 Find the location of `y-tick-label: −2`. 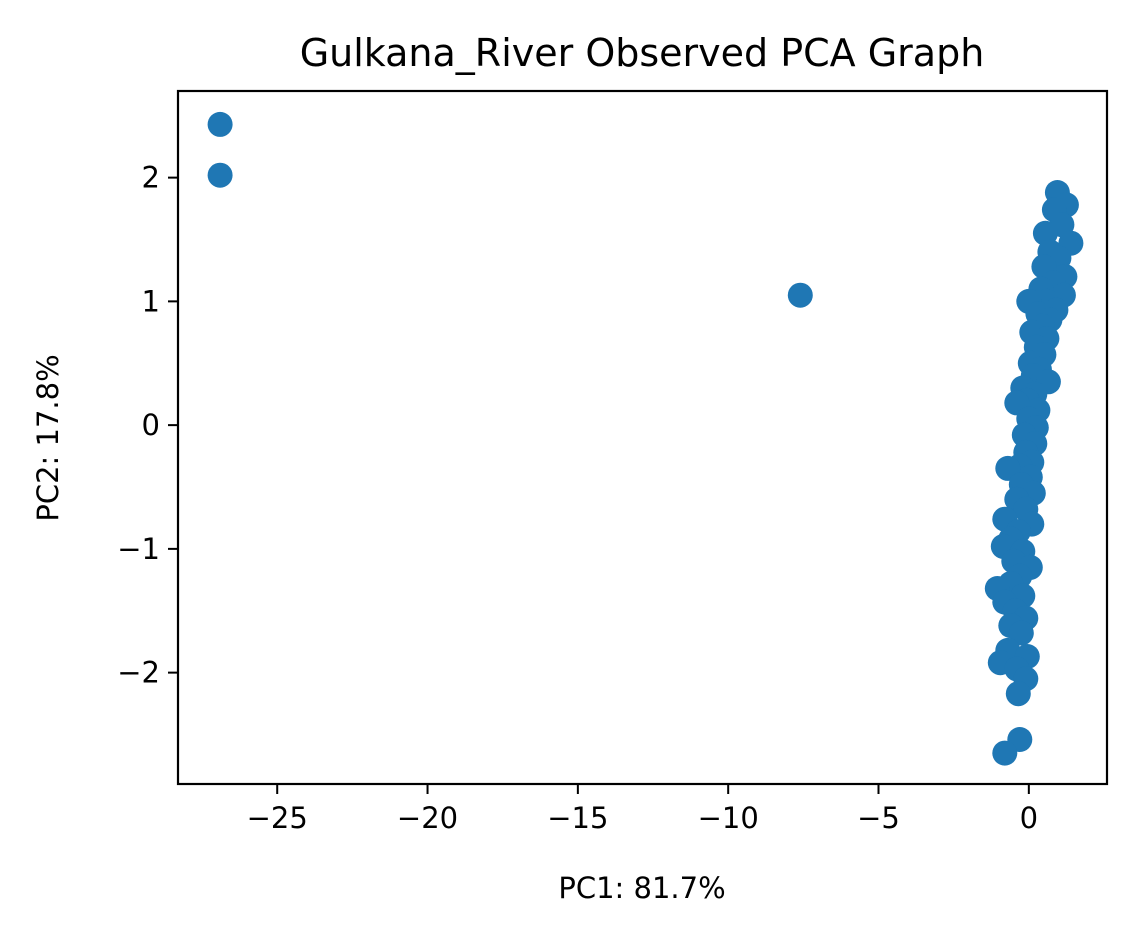

y-tick-label: −2 is located at coordinates (138, 673).